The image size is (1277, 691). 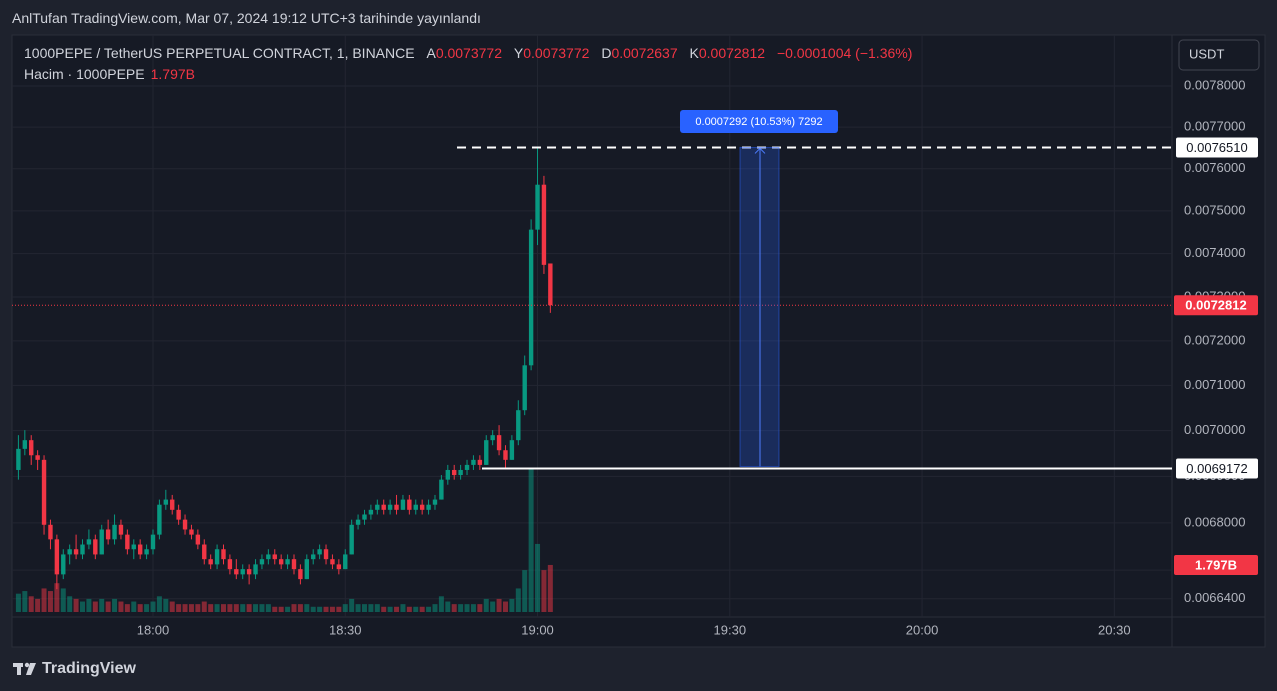 I want to click on y-tick-label: 0.0074000, so click(x=1214, y=252).